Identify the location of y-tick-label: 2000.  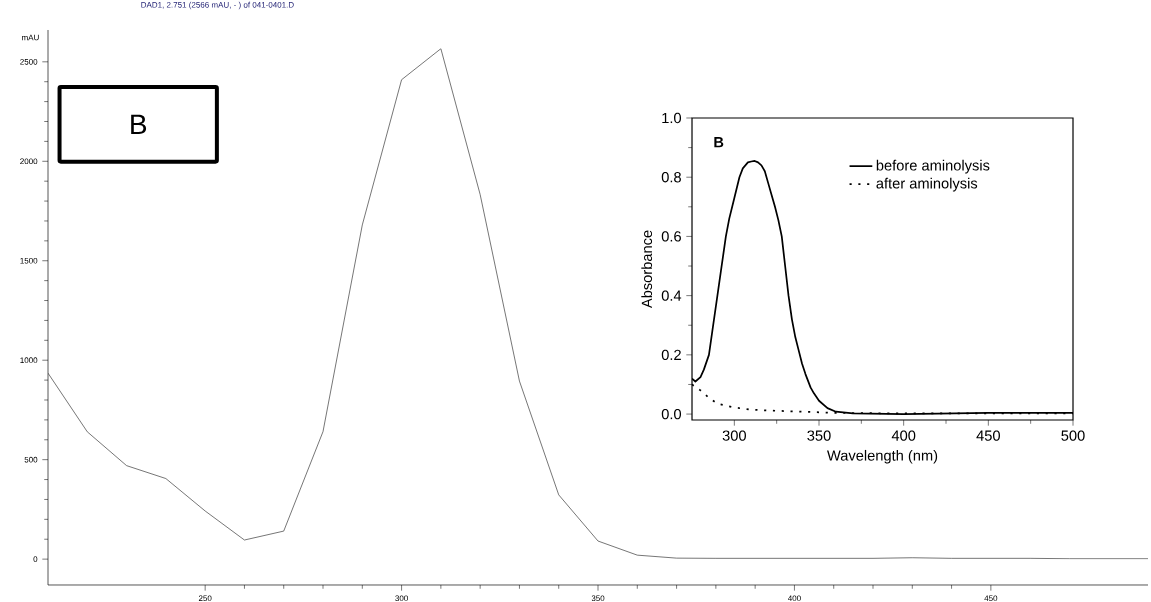
(29, 161).